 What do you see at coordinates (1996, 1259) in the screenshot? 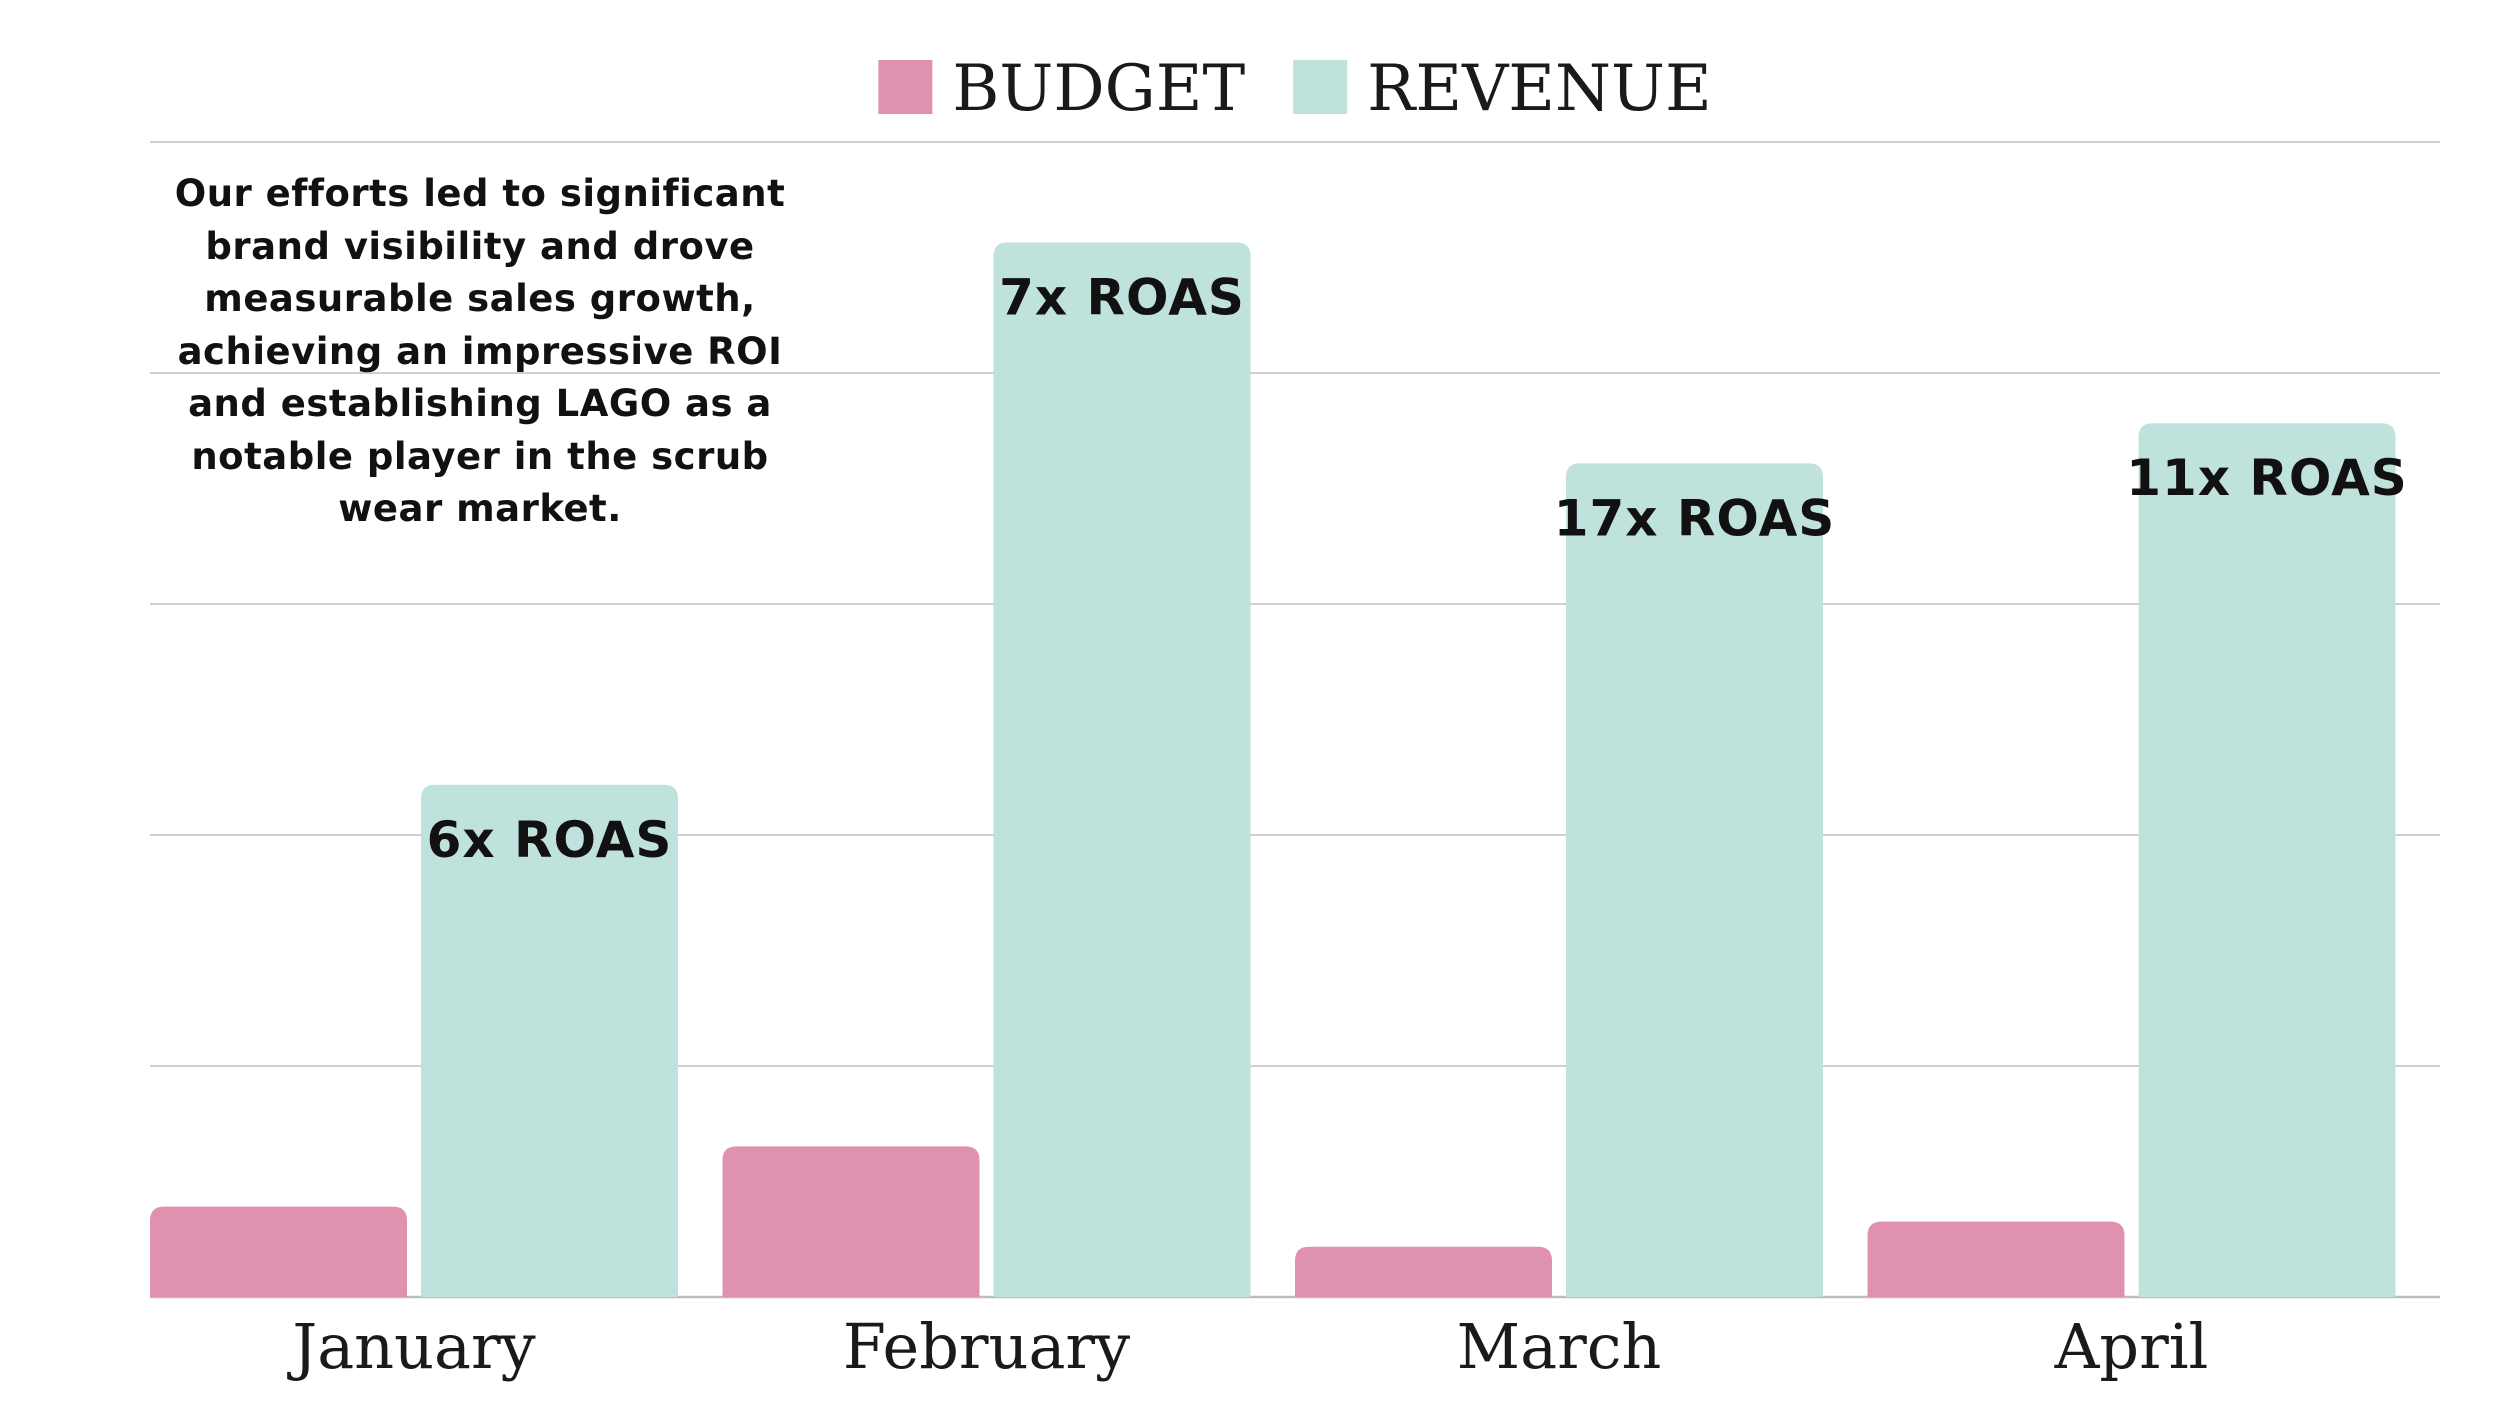
I see `bar-budget-april` at bounding box center [1996, 1259].